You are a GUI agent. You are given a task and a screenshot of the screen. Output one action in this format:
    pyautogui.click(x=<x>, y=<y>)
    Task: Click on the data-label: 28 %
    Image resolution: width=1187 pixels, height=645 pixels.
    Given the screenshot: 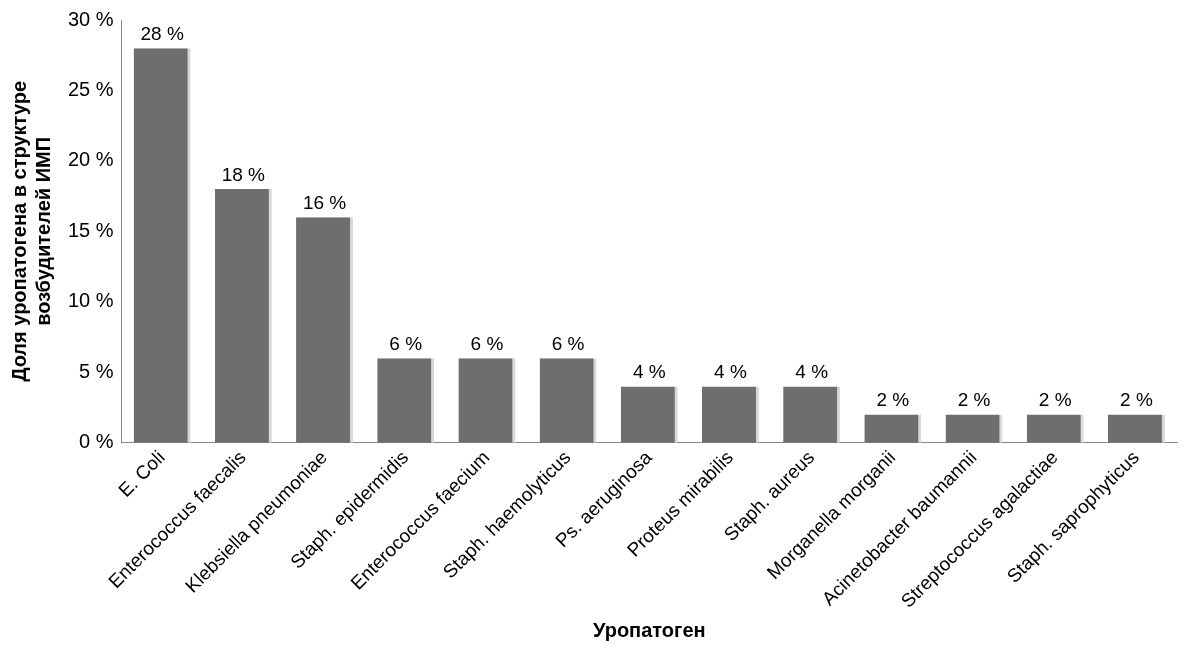 What is the action you would take?
    pyautogui.click(x=162, y=33)
    